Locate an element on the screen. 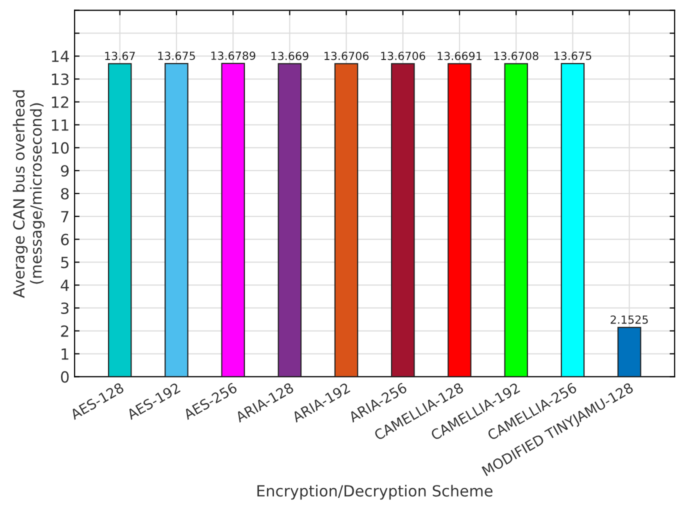 The height and width of the screenshot is (516, 678). y-tick-label: 13 is located at coordinates (60, 79).